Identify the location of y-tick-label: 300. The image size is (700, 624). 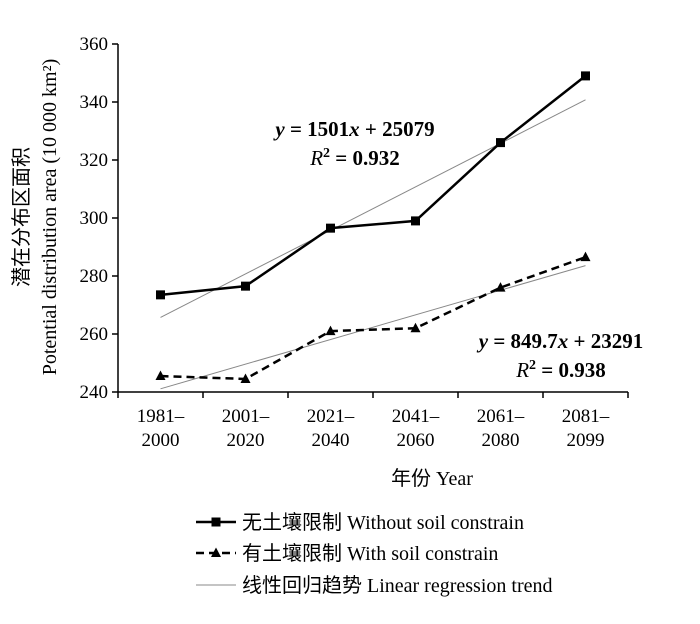
(94, 218).